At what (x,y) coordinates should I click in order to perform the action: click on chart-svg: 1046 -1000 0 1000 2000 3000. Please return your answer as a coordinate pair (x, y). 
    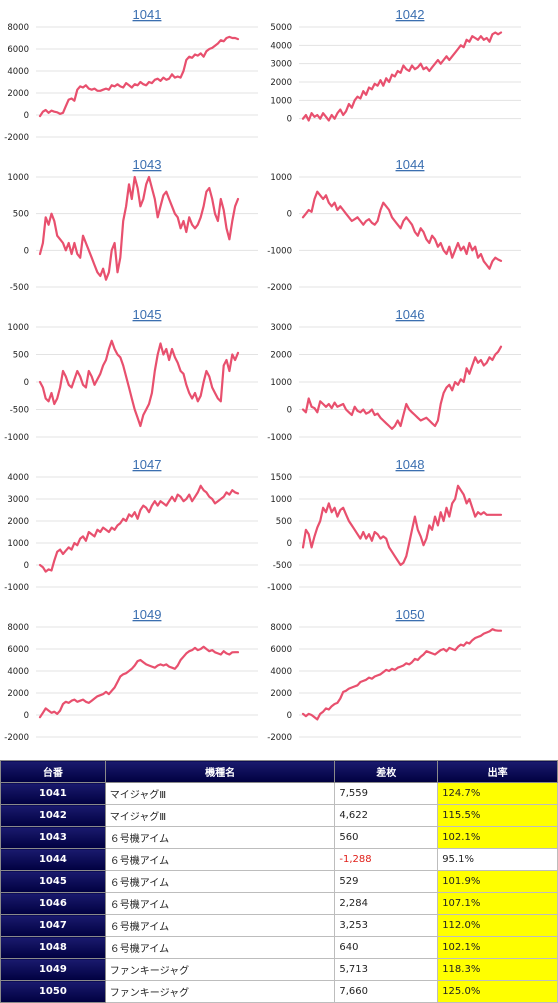
    Looking at the image, I should click on (394, 375).